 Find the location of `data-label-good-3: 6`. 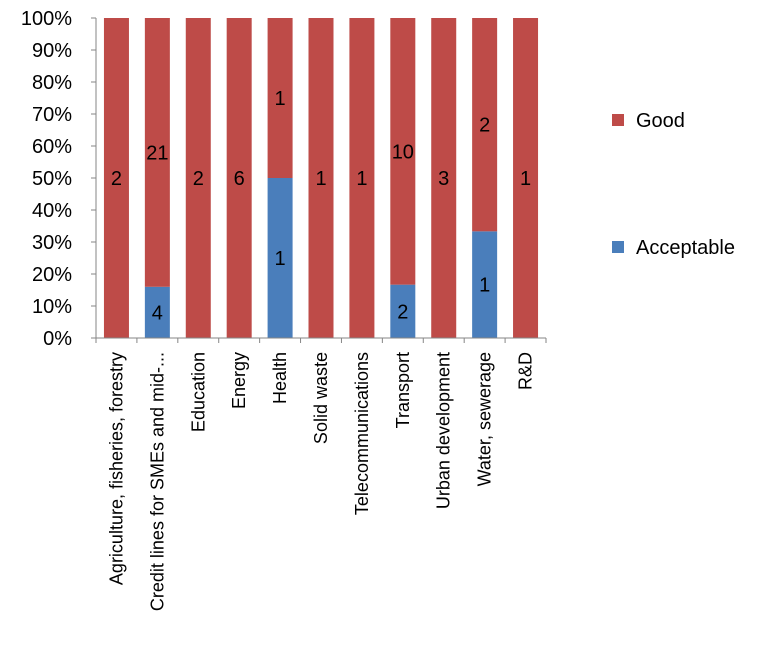

data-label-good-3: 6 is located at coordinates (239, 179).